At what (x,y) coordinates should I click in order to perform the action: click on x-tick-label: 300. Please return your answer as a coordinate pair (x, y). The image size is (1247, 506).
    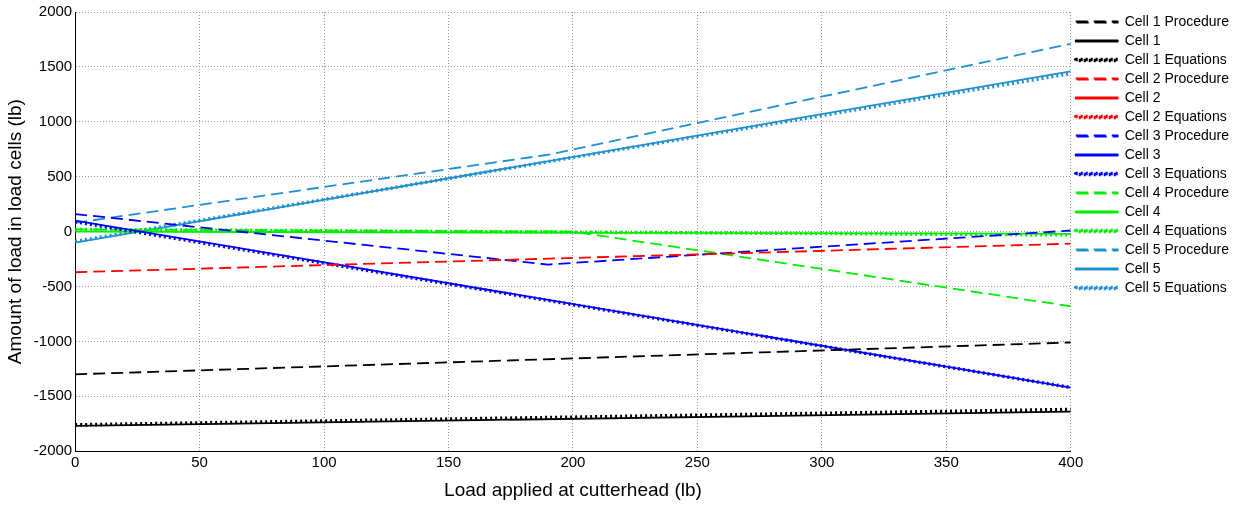
    Looking at the image, I should click on (822, 462).